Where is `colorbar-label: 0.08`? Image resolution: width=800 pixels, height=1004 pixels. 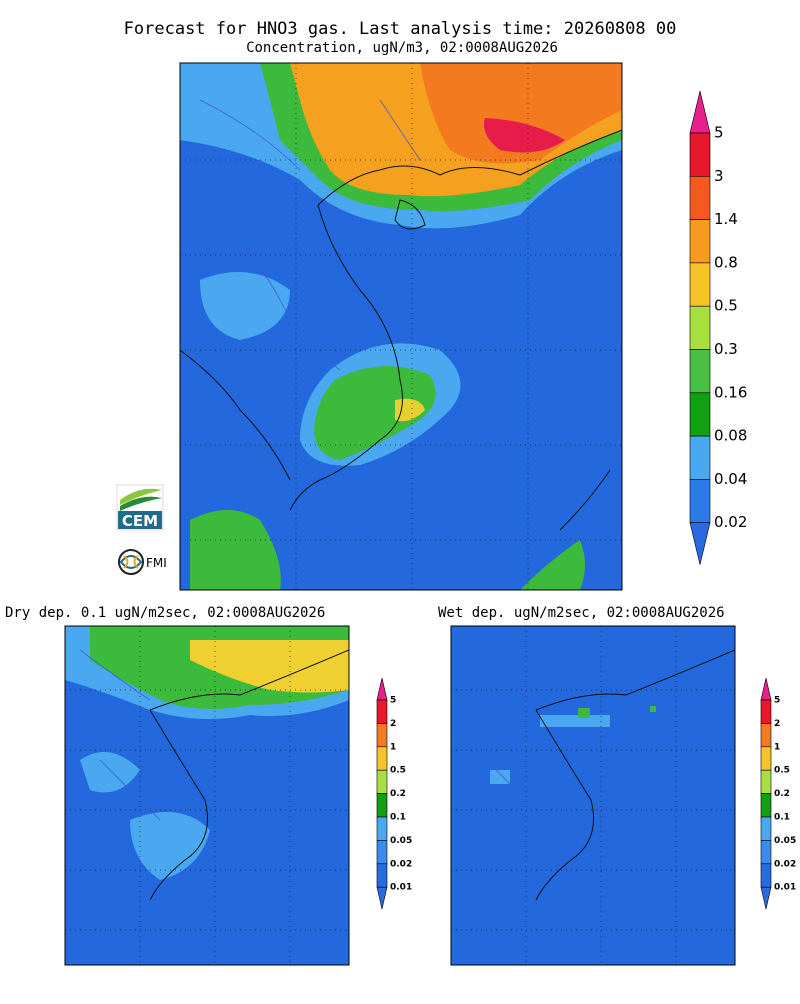 colorbar-label: 0.08 is located at coordinates (730, 436).